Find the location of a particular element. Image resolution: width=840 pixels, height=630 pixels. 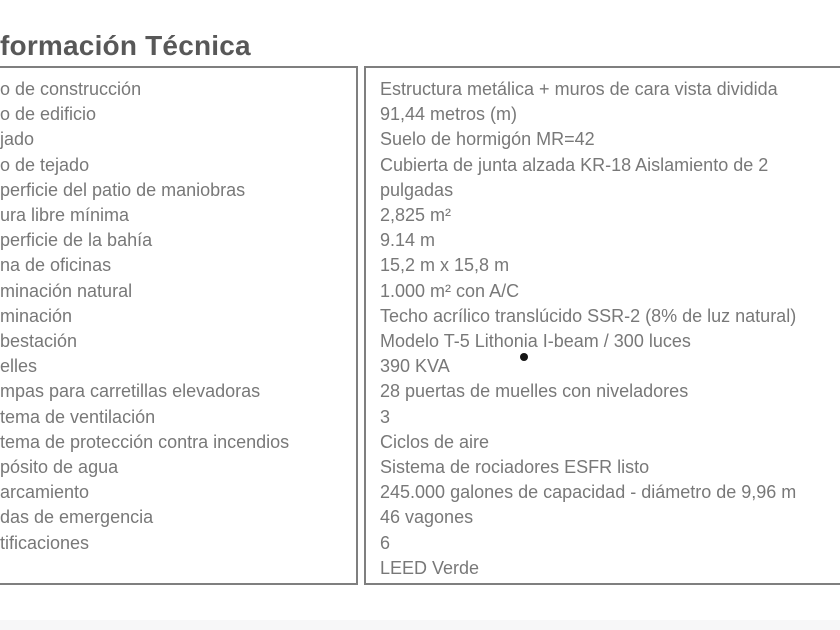

spec-label: ura libre mínima is located at coordinates (65, 215).